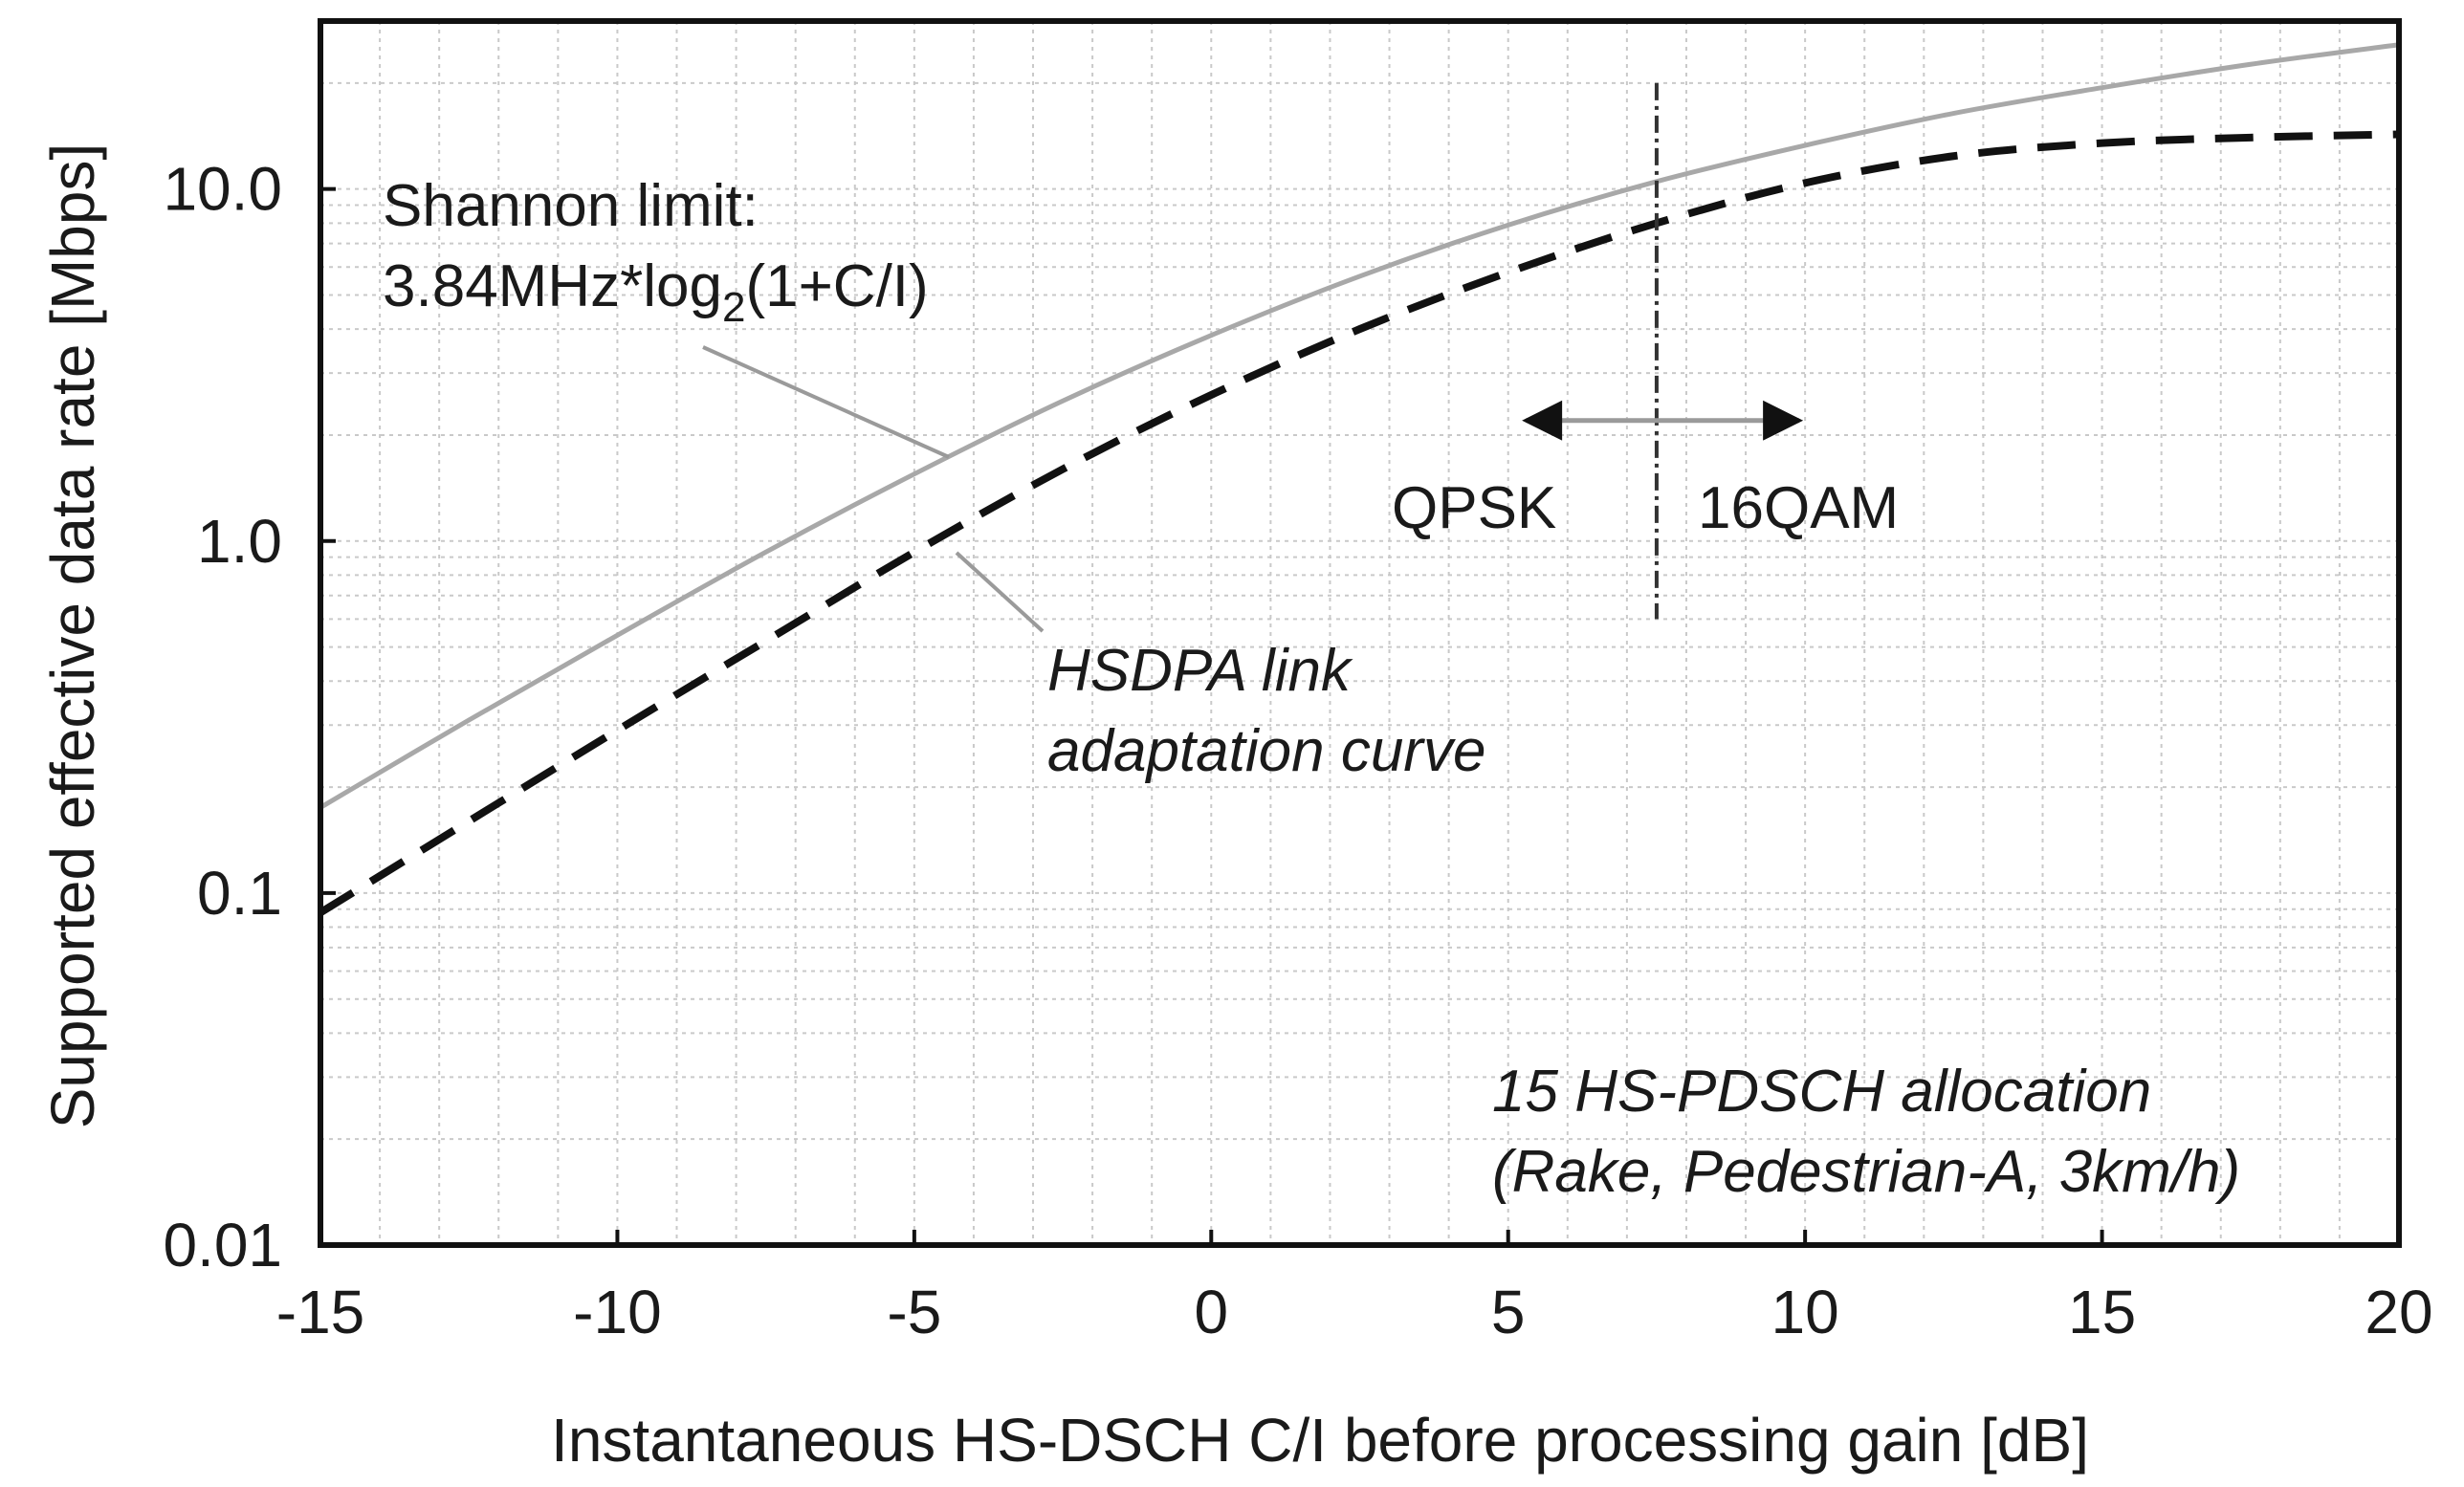  What do you see at coordinates (1805, 1312) in the screenshot?
I see `x-tick-label: 10` at bounding box center [1805, 1312].